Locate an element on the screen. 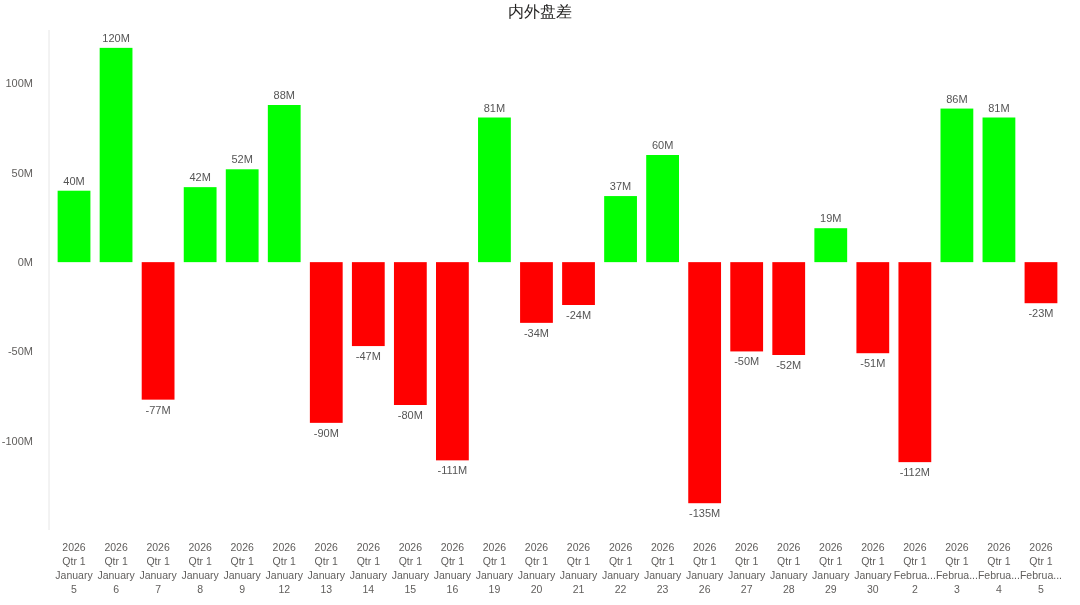 This screenshot has height=605, width=1080. x-tick-label: 2026 Qtr 1 January 7 is located at coordinates (158, 568).